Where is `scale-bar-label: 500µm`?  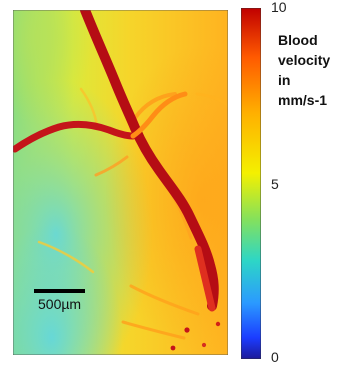
scale-bar-label: 500µm is located at coordinates (60, 304).